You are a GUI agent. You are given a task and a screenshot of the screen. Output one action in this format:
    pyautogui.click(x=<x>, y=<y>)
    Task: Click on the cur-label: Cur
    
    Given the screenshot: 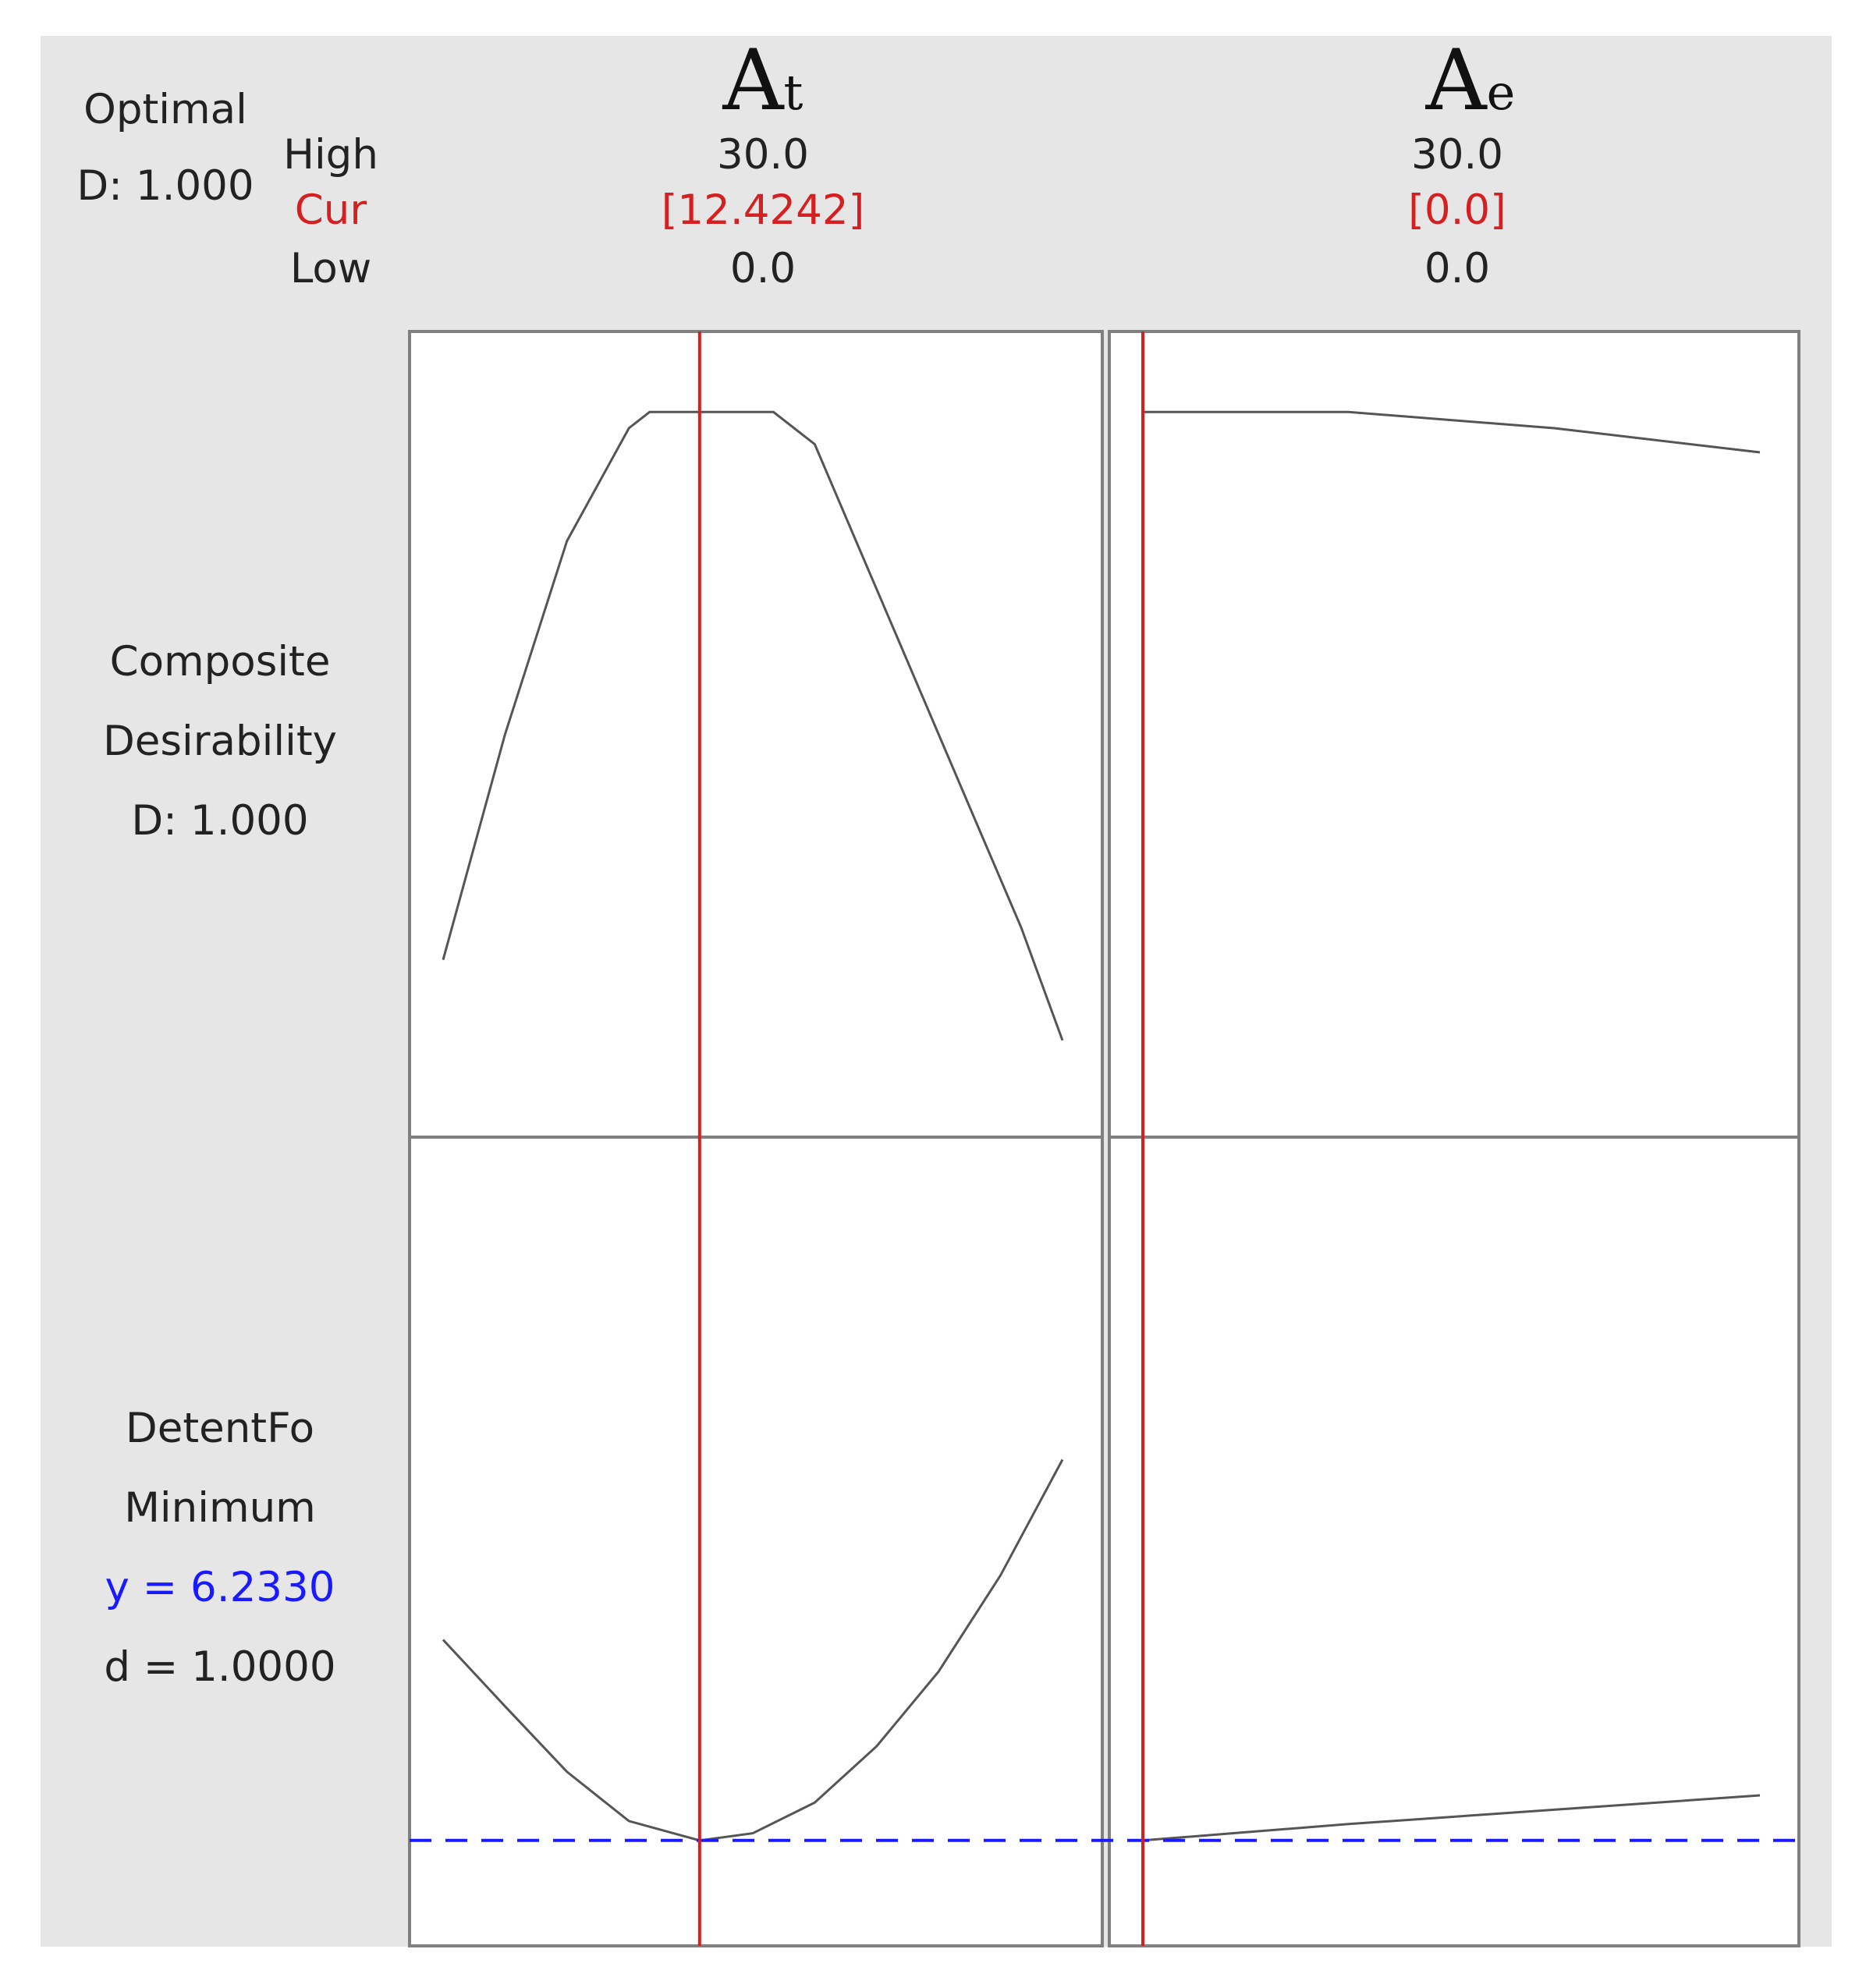 What is the action you would take?
    pyautogui.click(x=330, y=210)
    